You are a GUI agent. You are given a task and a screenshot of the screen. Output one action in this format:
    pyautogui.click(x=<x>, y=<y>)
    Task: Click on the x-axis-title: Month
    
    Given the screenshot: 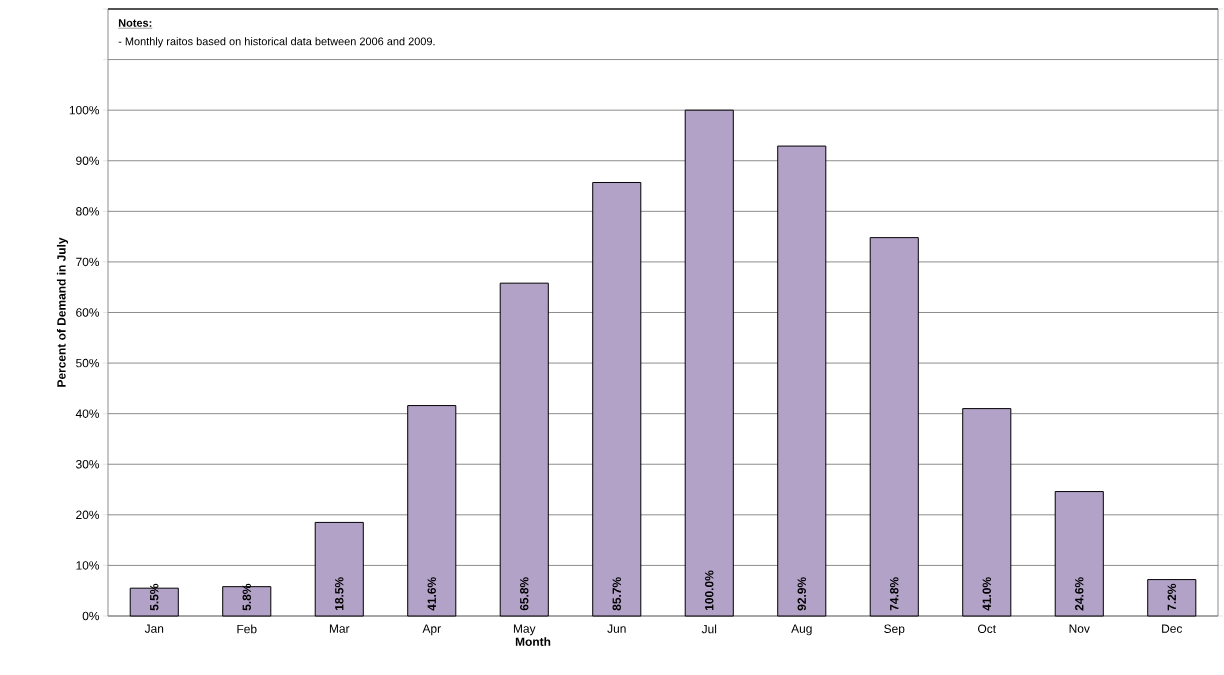 What is the action you would take?
    pyautogui.click(x=533, y=641)
    